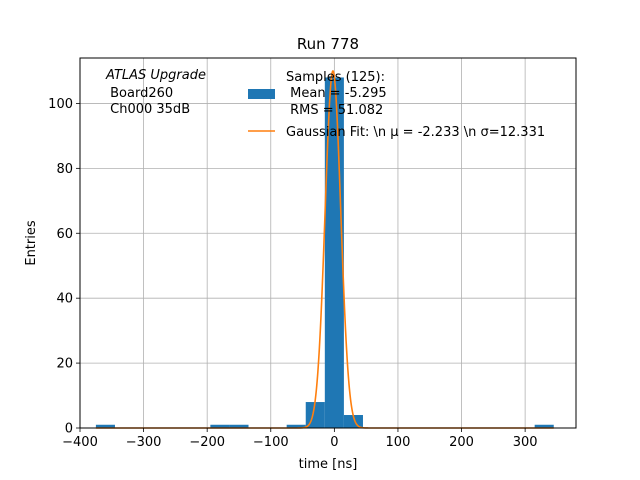 The width and height of the screenshot is (640, 480). I want to click on x-tick-label: −400, so click(80, 442).